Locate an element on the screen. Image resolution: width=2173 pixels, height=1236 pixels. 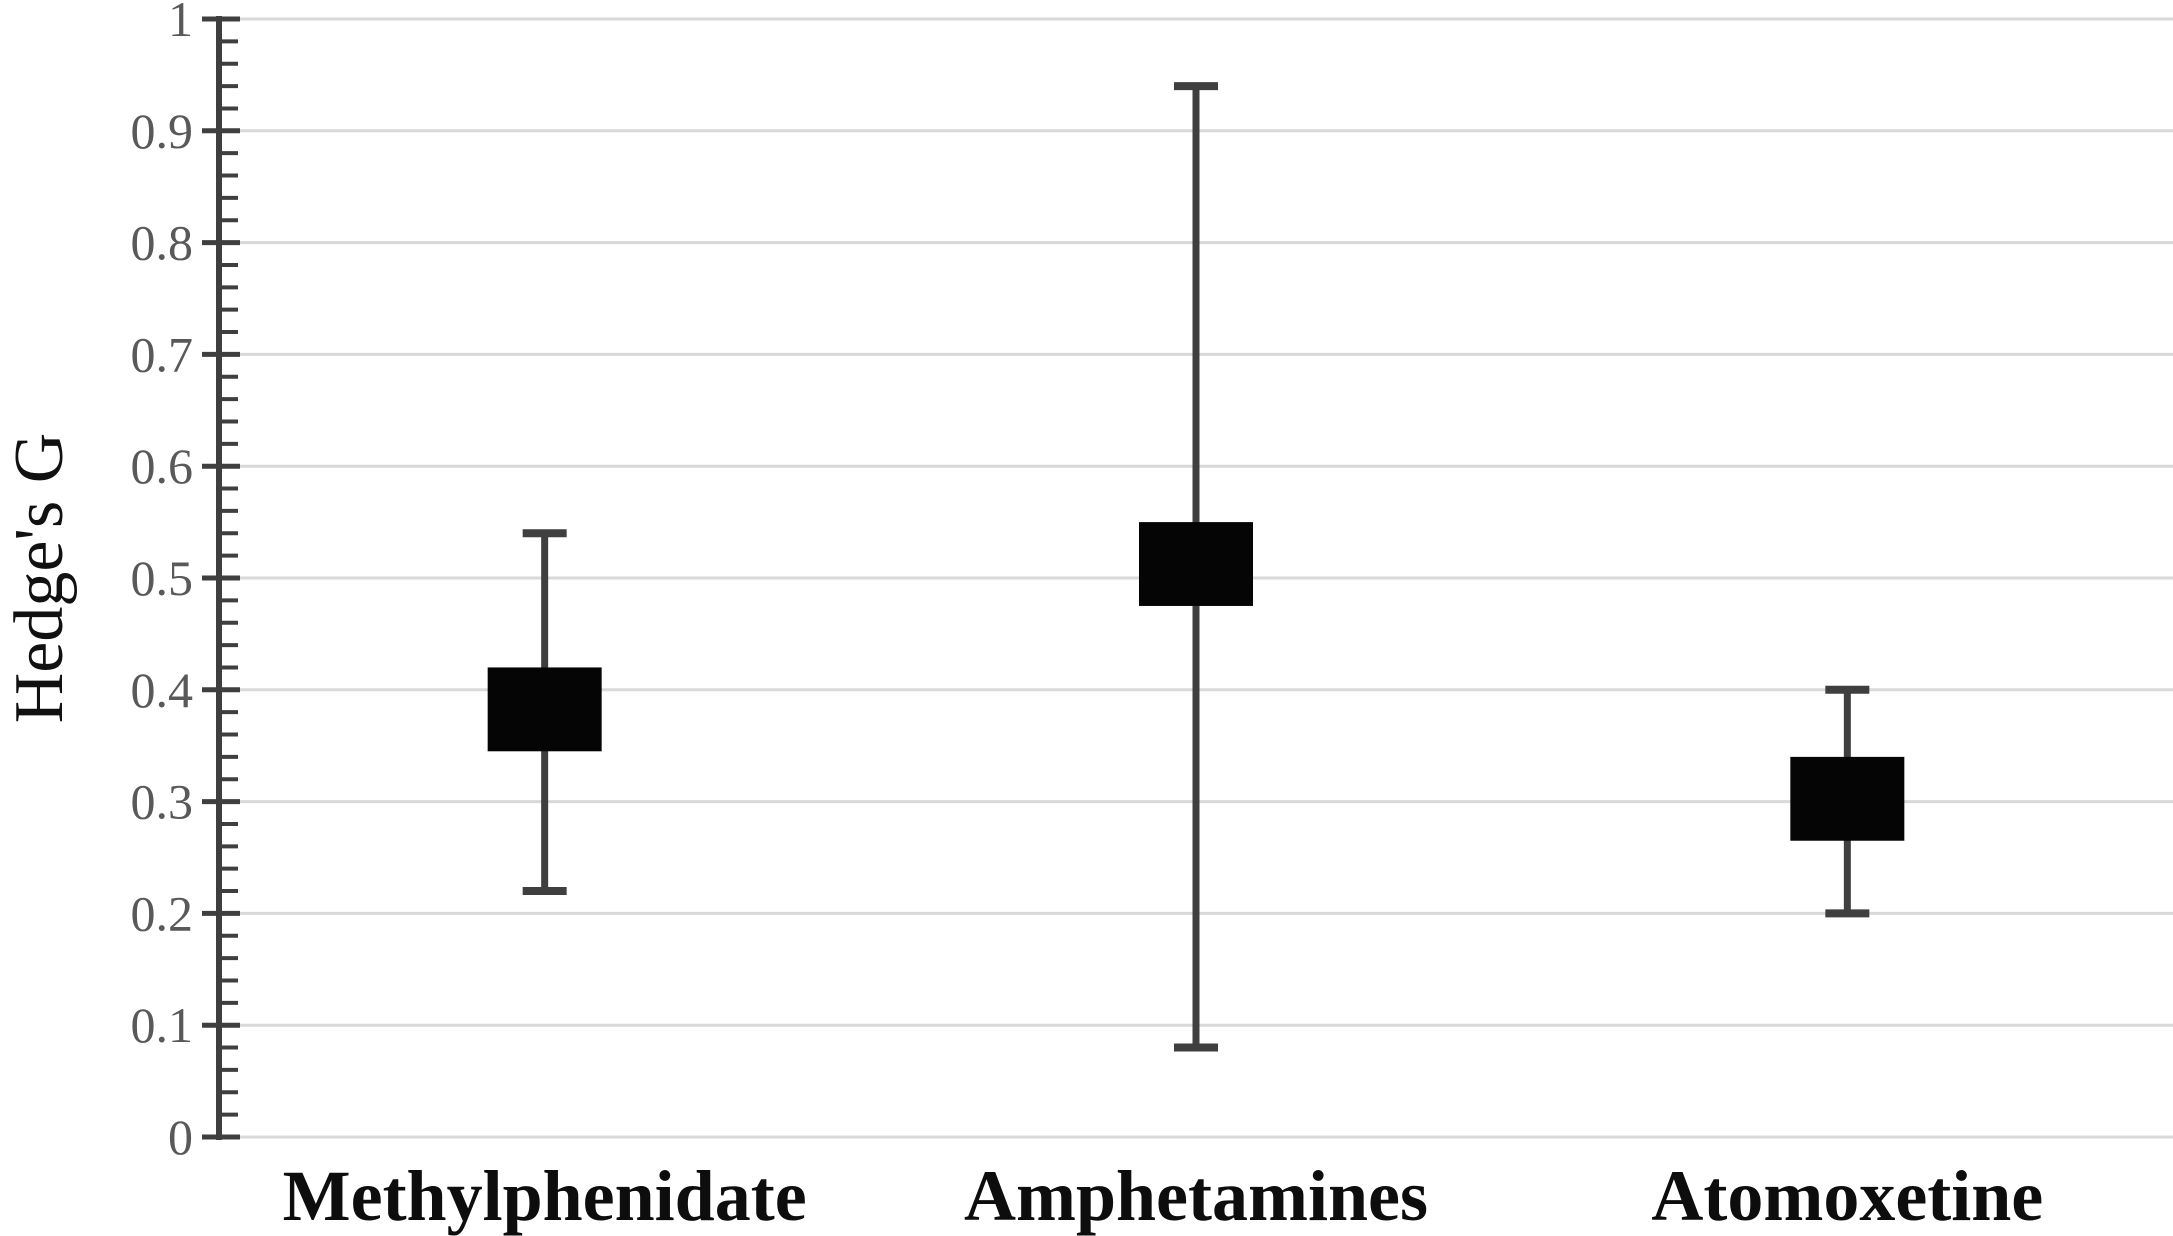
y-tick-label: 0.9 is located at coordinates (162, 131).